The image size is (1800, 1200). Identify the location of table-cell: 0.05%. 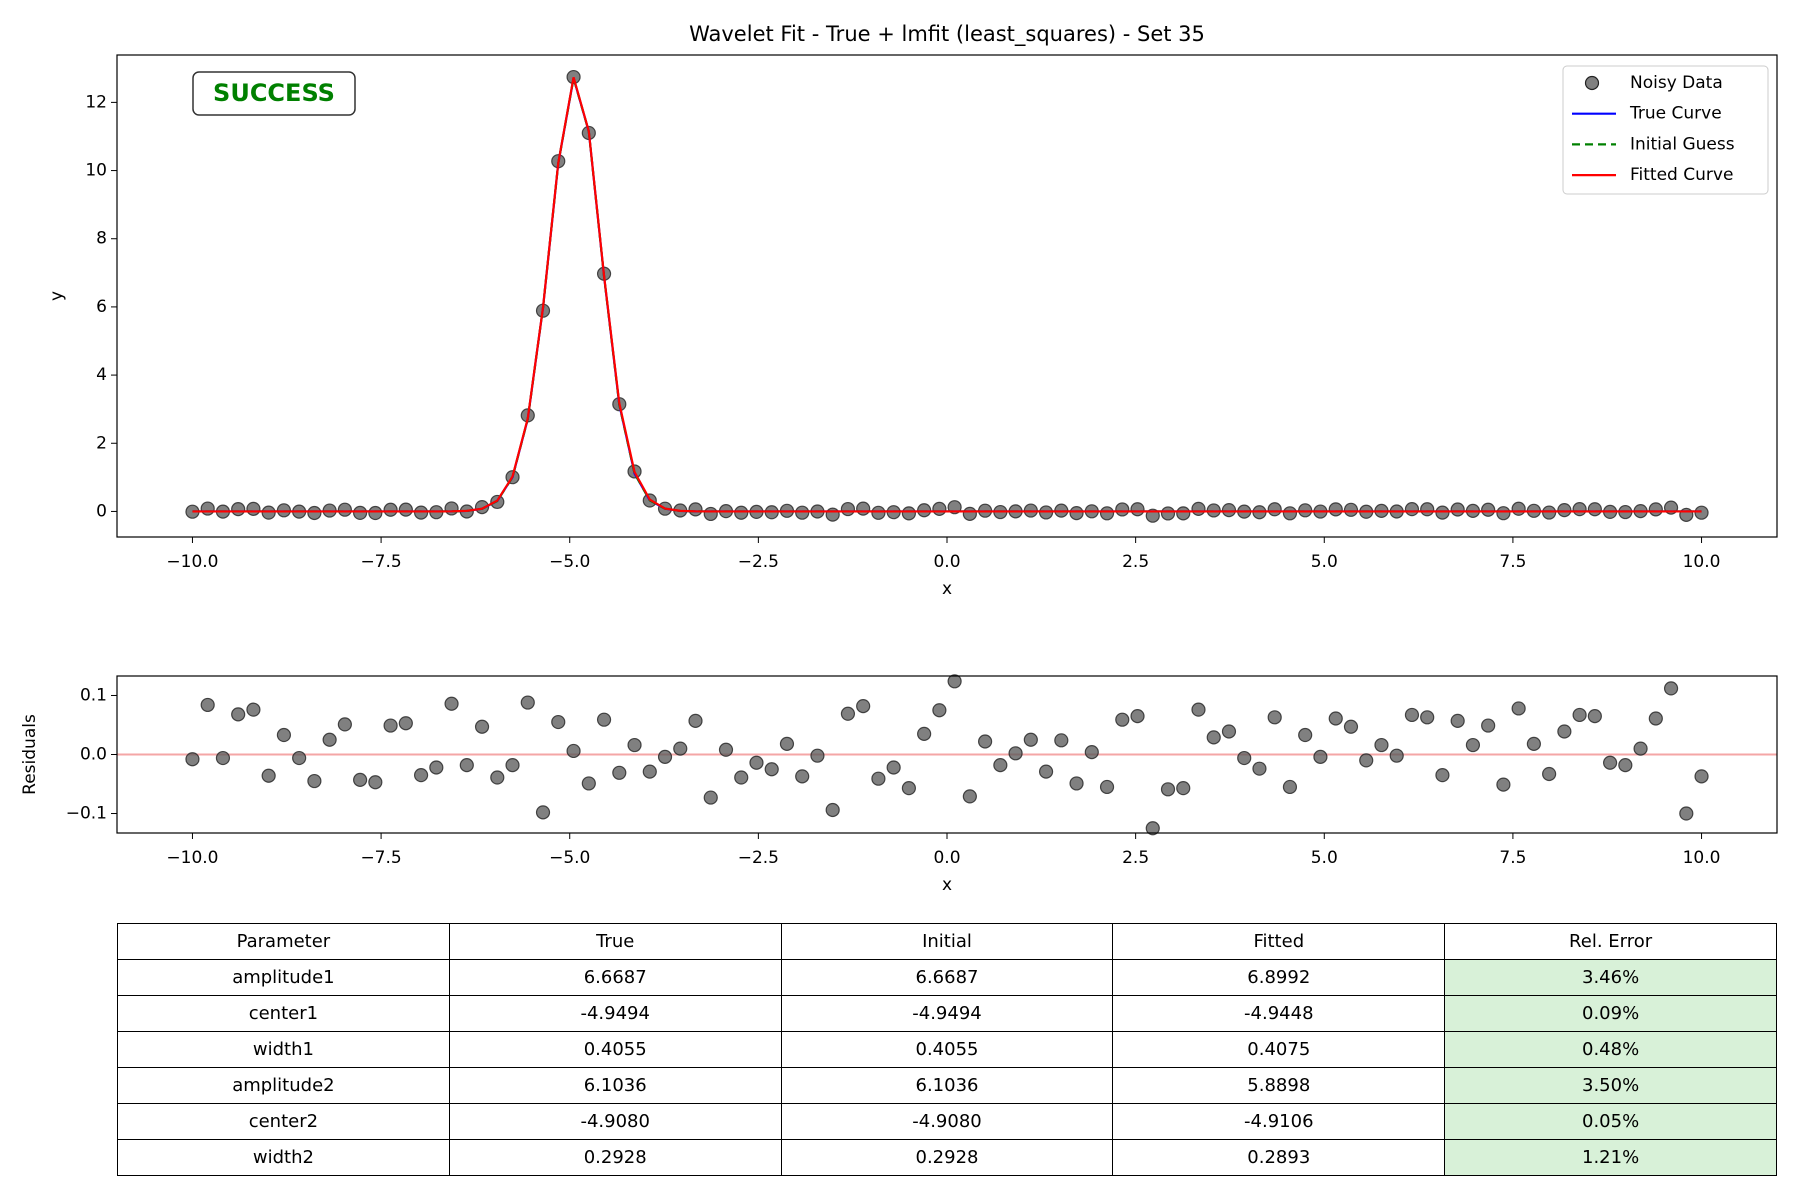
(1610, 1121).